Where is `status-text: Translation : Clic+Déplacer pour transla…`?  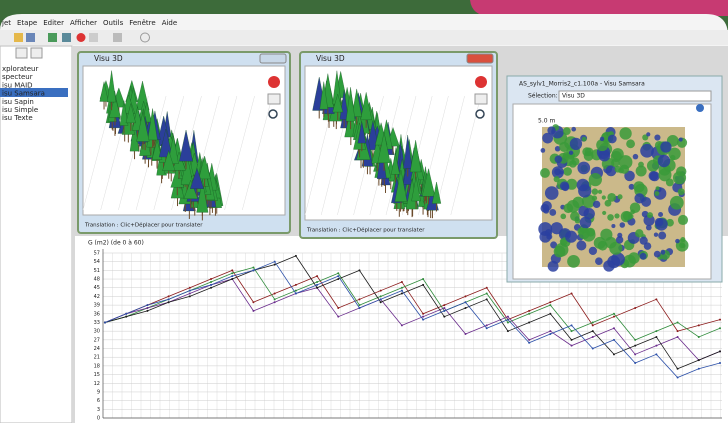
status-text: Translation : Clic+Déplacer pour transla… is located at coordinates (365, 230).